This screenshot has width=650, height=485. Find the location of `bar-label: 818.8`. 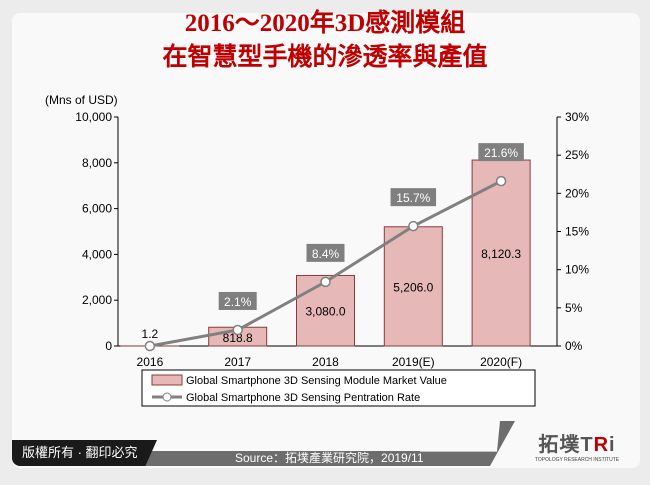

bar-label: 818.8 is located at coordinates (238, 338).